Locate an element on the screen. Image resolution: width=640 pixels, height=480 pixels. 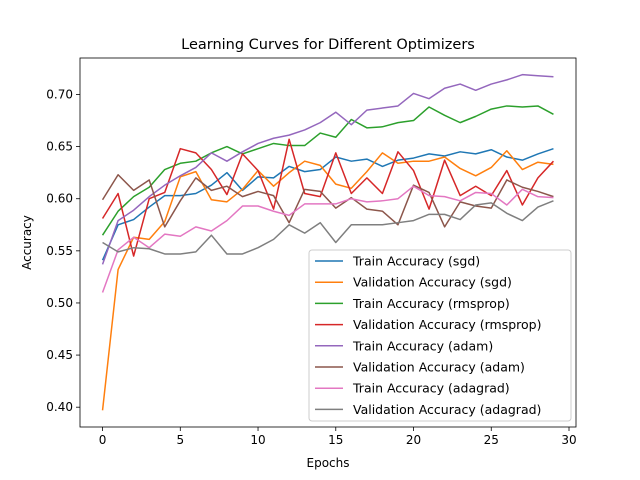
y-axis-label: Accuracy is located at coordinates (27, 242).